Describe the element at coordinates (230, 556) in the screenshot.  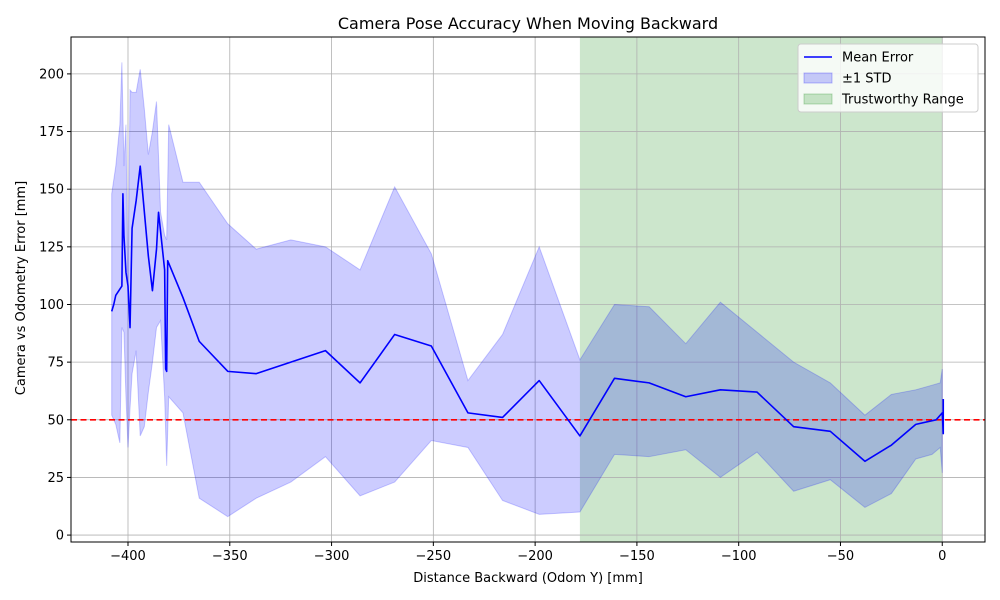
I see `x-tick-label-1: −350` at that location.